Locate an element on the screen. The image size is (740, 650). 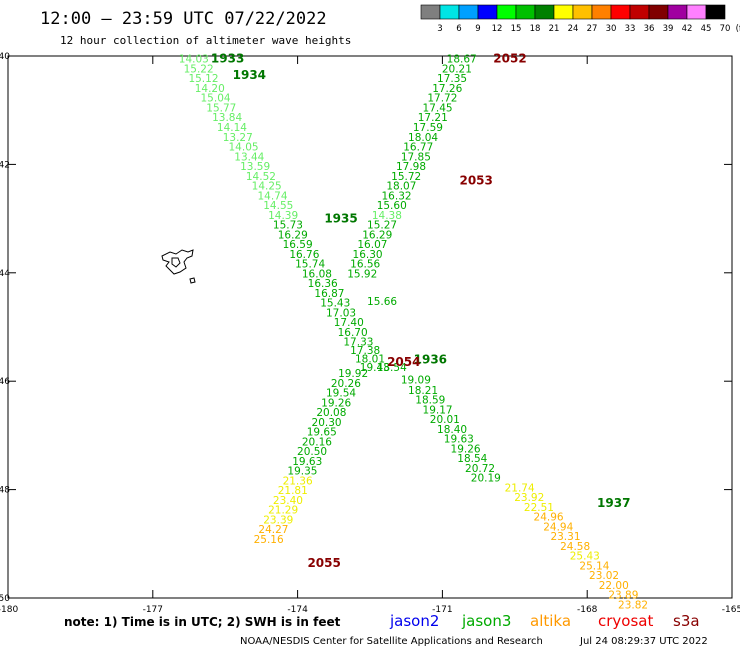
wave-height-label: 20.72 is located at coordinates (480, 469).